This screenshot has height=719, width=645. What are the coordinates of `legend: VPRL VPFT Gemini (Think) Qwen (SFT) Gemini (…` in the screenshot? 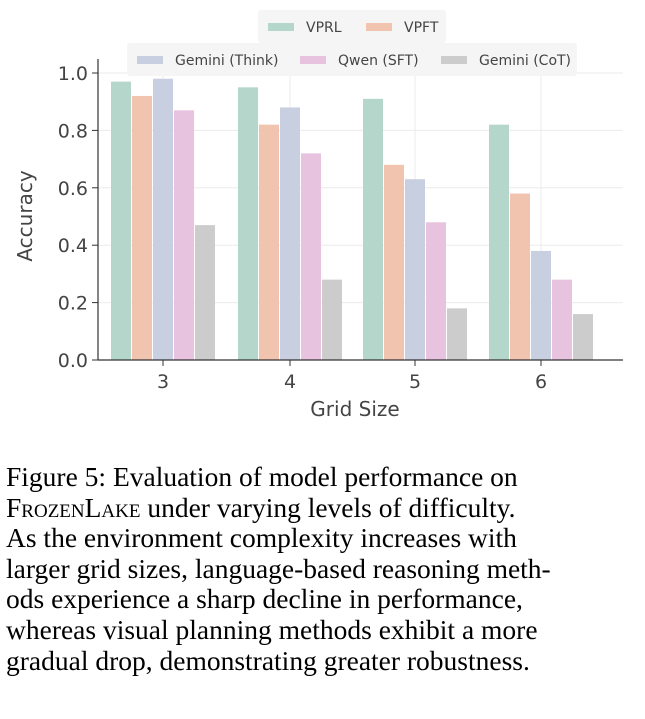 It's located at (352, 43).